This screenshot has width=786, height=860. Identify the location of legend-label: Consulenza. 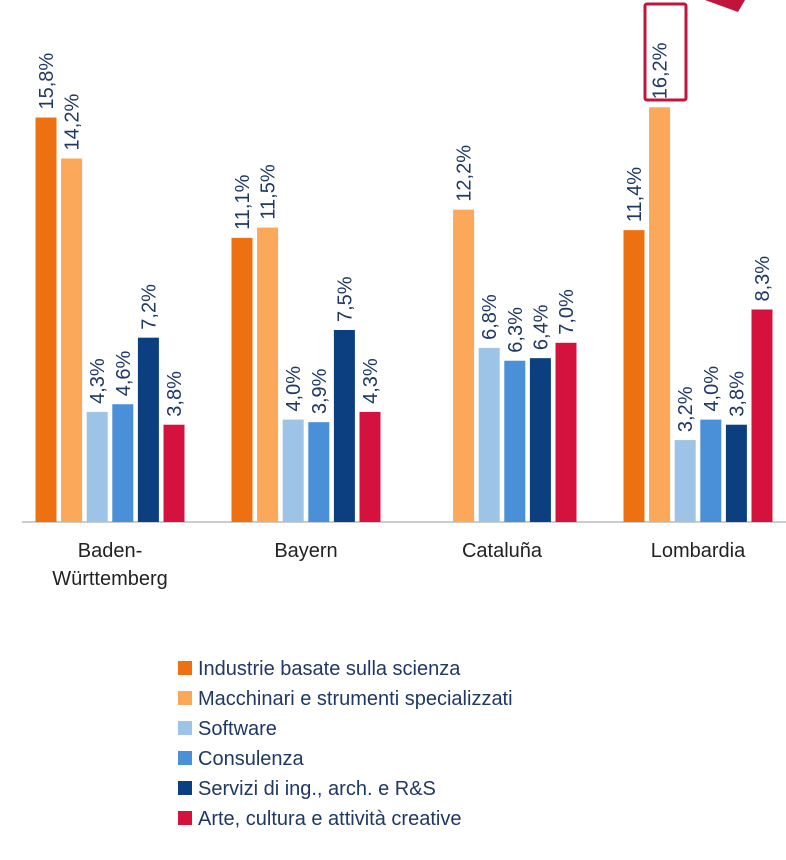
(251, 759).